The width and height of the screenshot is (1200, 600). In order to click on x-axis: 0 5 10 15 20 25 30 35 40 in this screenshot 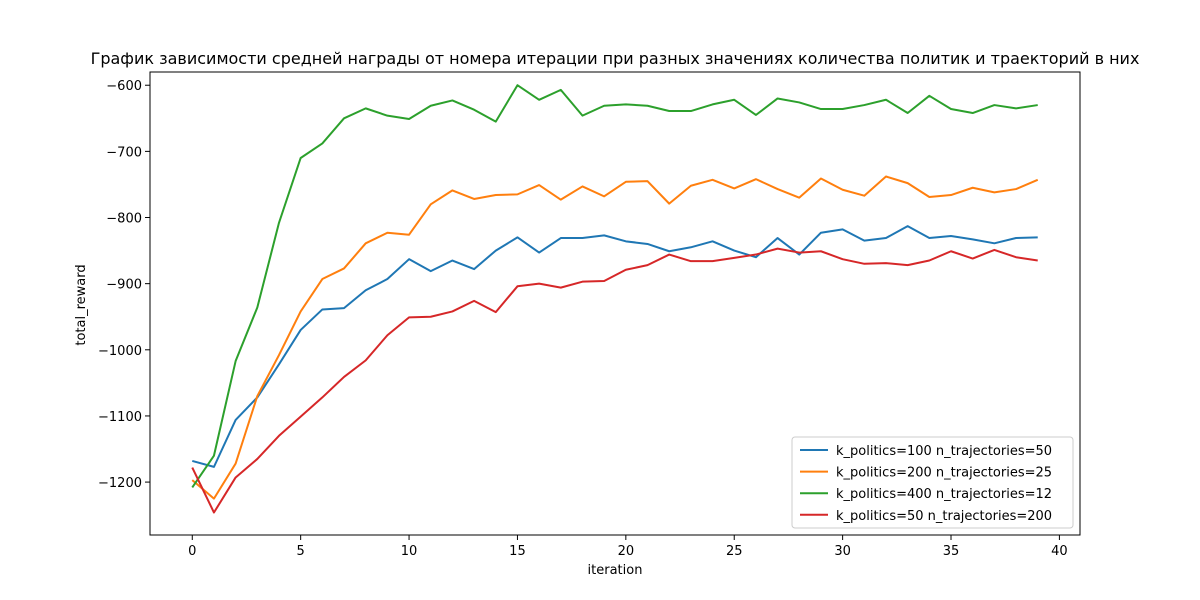, I will do `click(628, 547)`.